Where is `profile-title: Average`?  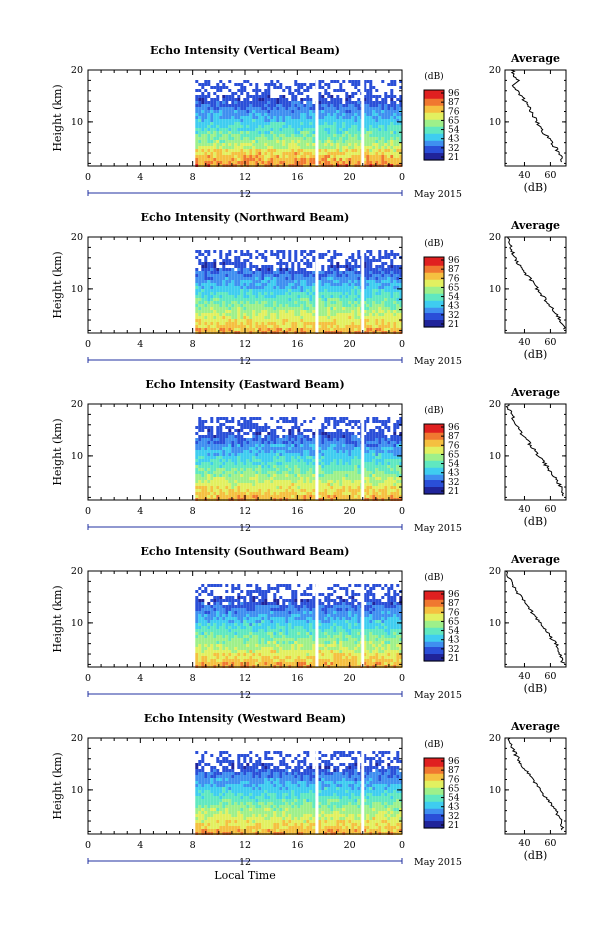 profile-title: Average is located at coordinates (535, 58).